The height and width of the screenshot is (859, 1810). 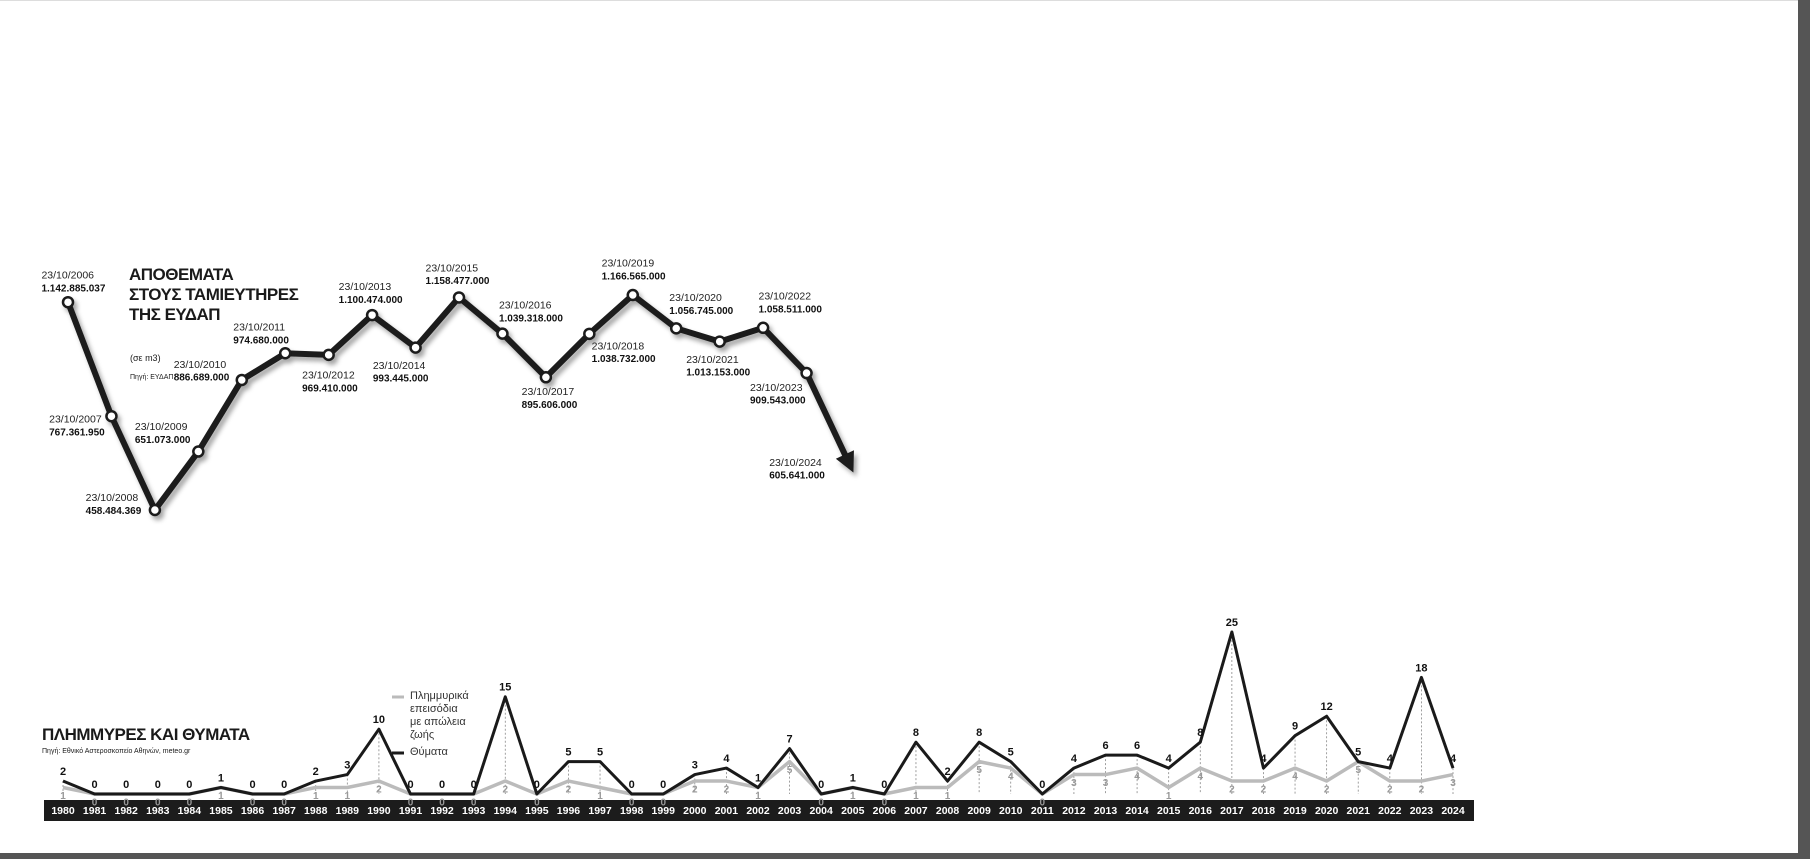 What do you see at coordinates (778, 401) in the screenshot?
I see `value-label: 909.543.000` at bounding box center [778, 401].